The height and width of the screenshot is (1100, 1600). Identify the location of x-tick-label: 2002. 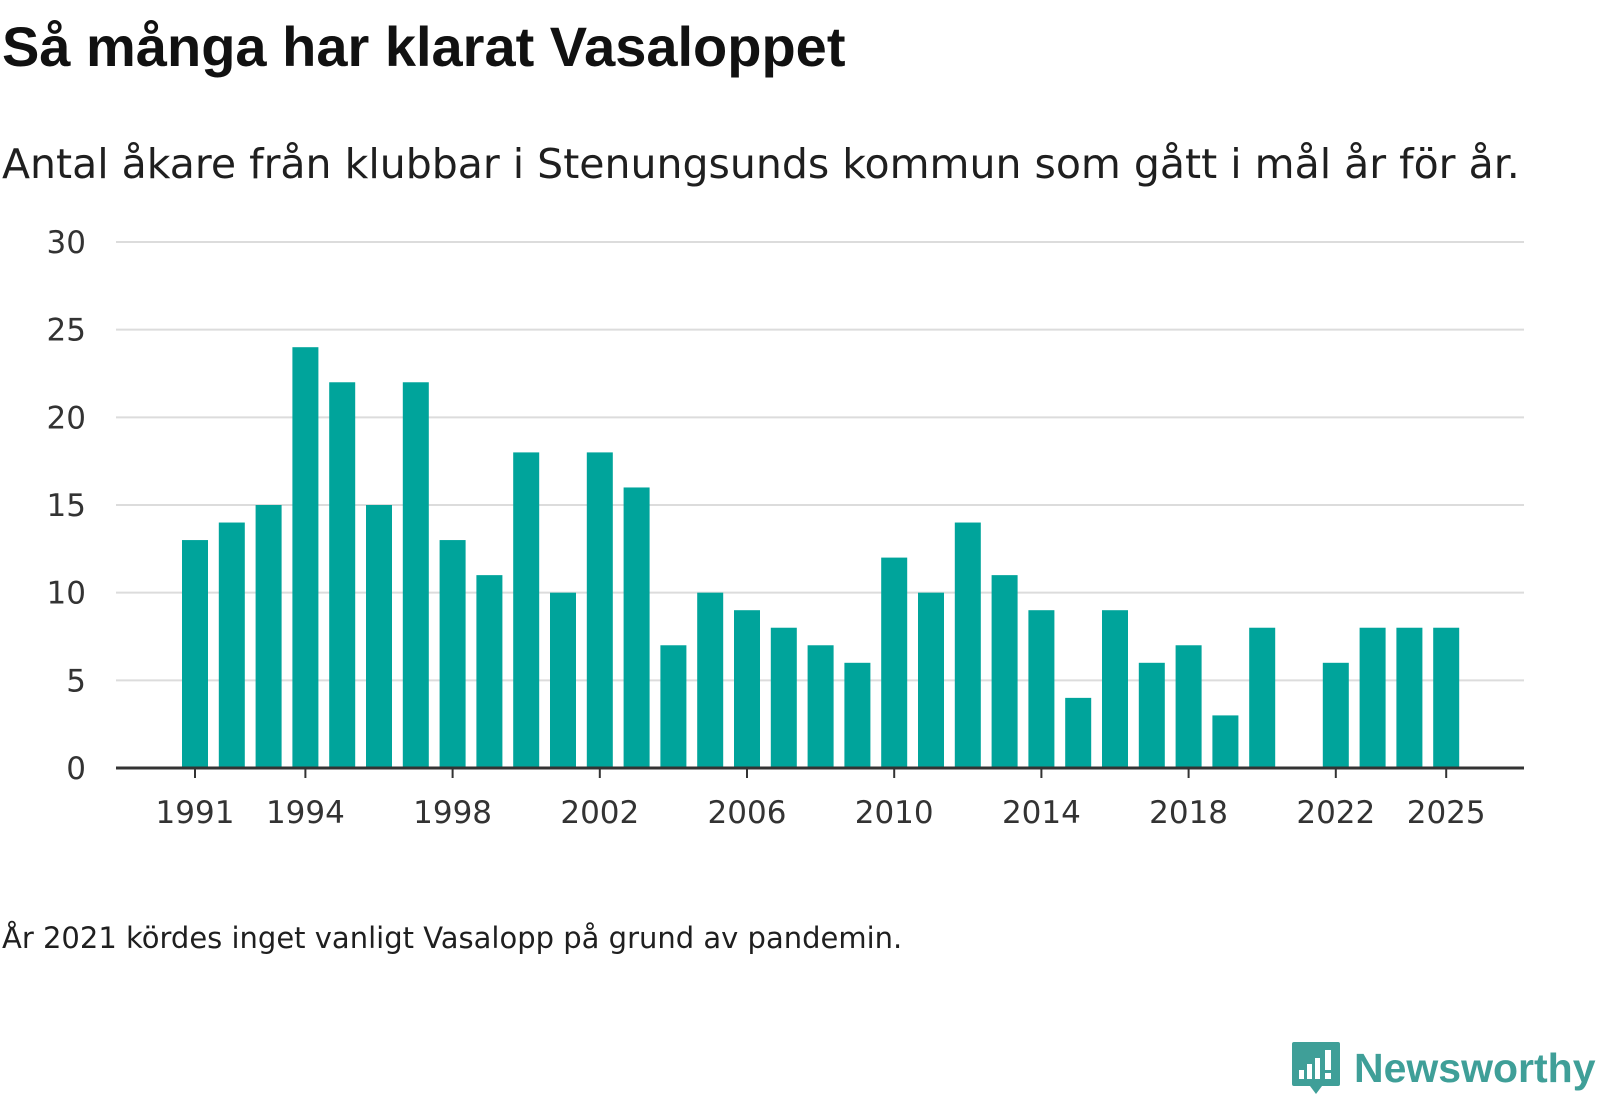
(599, 813).